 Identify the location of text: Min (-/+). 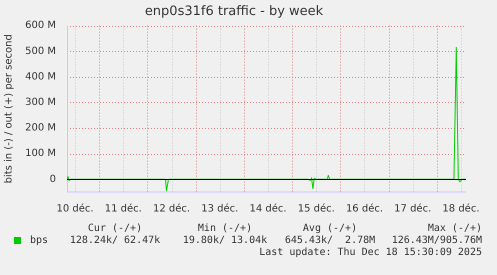
(225, 229).